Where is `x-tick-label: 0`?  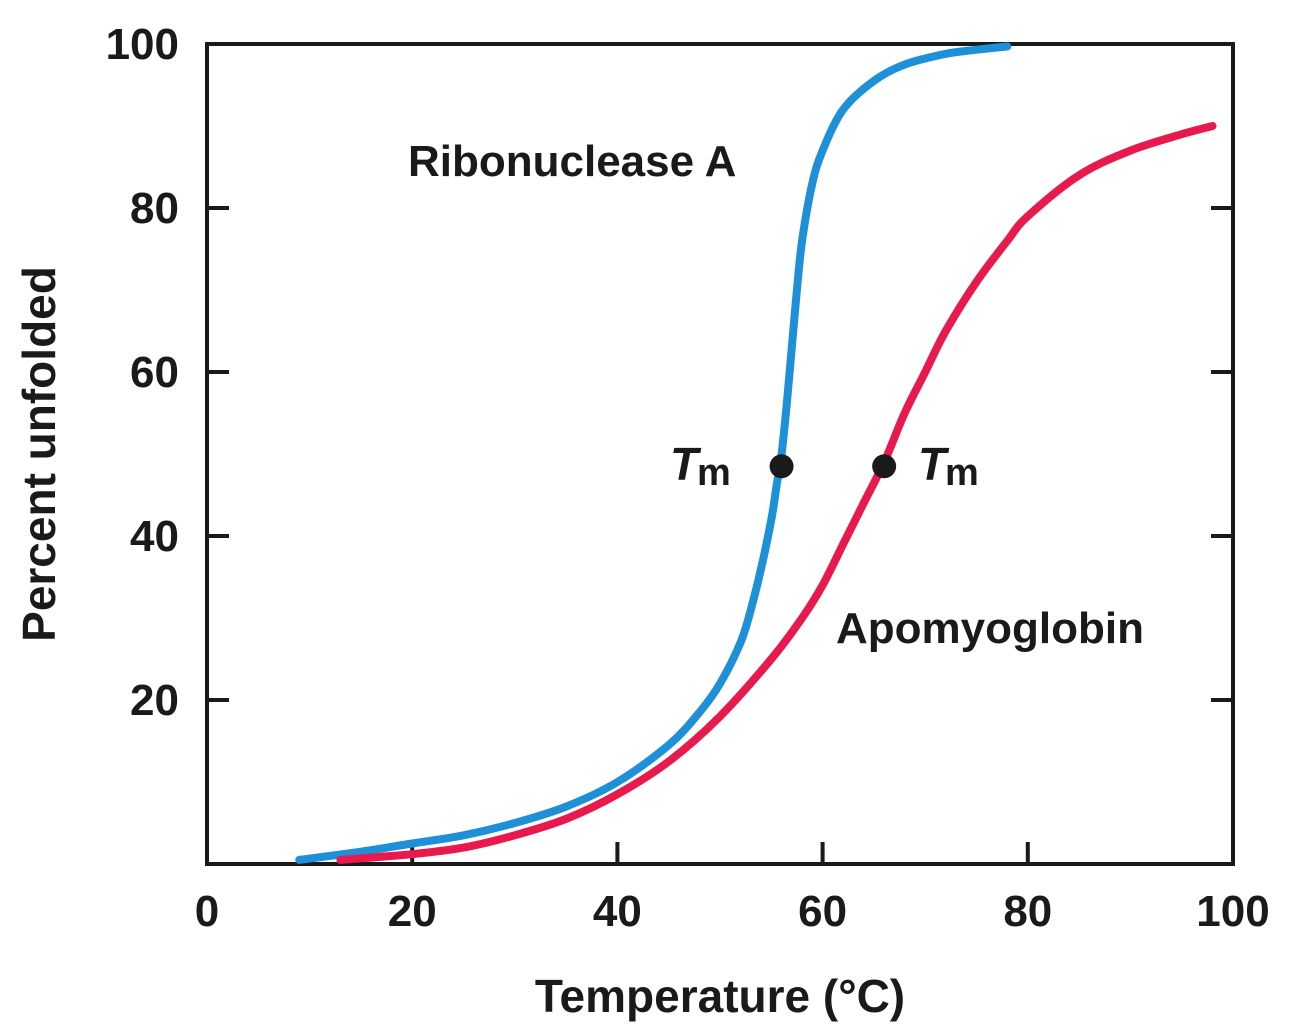
x-tick-label: 0 is located at coordinates (207, 911).